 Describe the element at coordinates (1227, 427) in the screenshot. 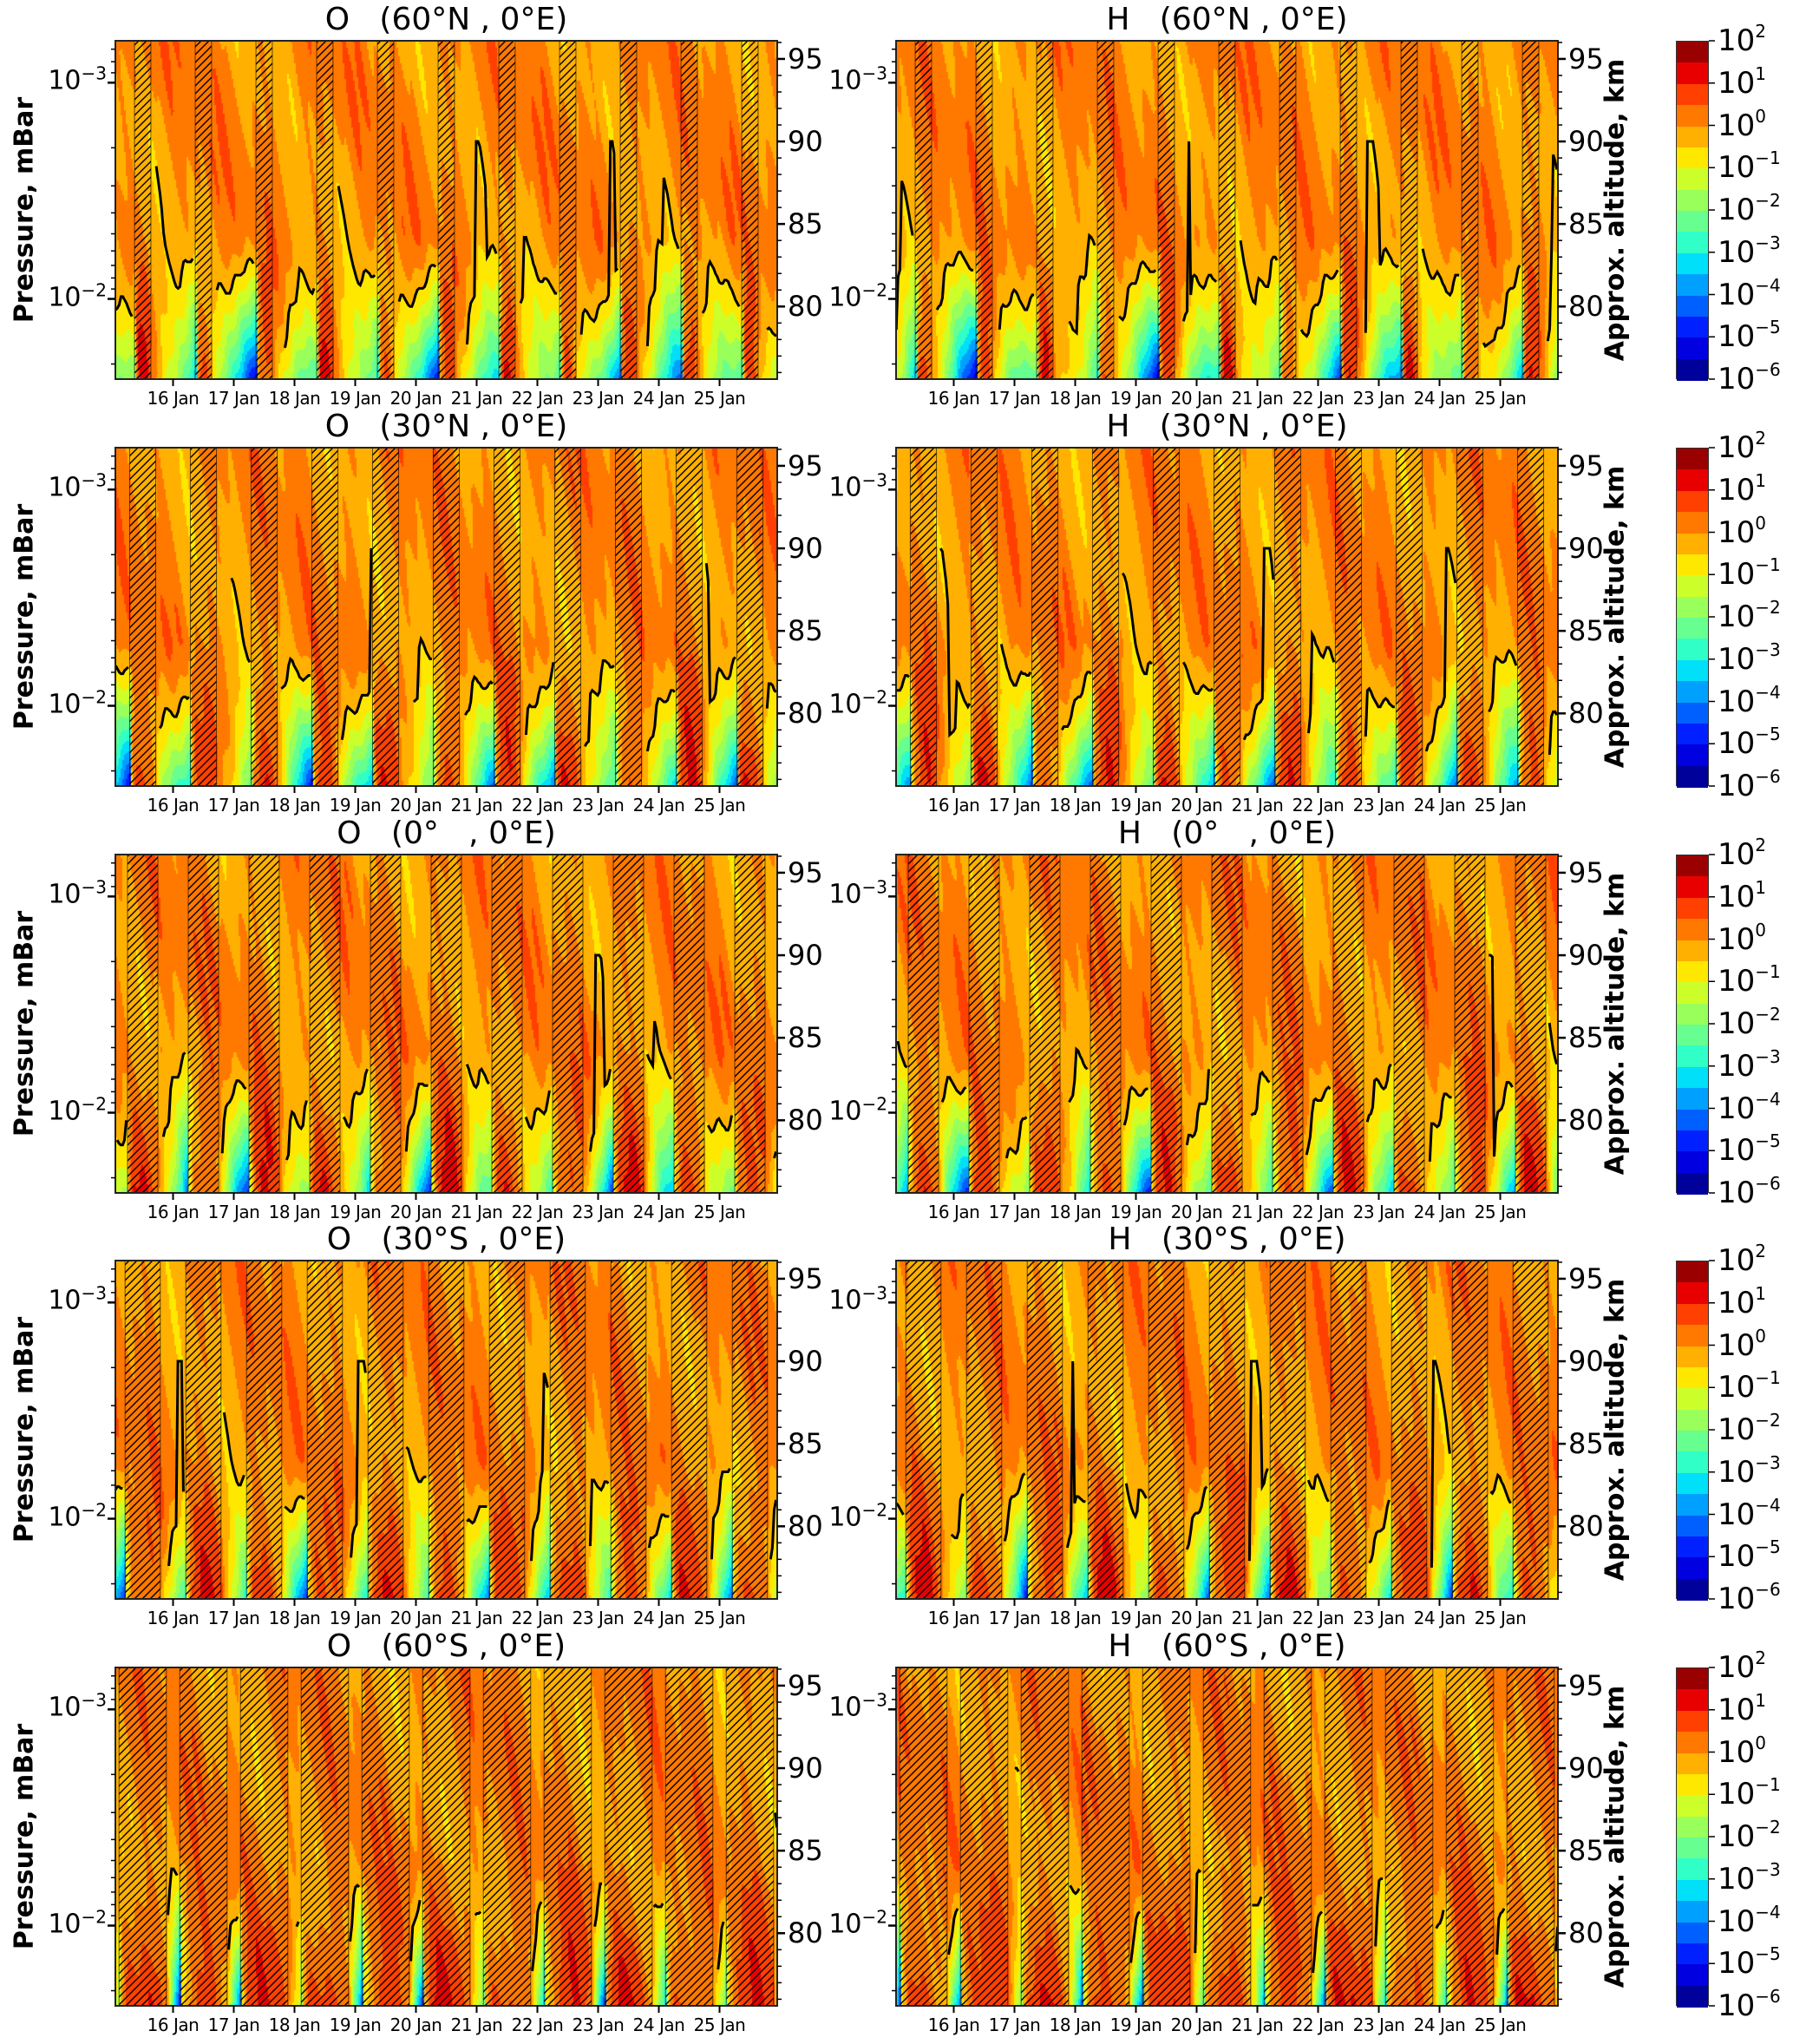

I see `panel-title: H (30°N , 0°E)` at that location.